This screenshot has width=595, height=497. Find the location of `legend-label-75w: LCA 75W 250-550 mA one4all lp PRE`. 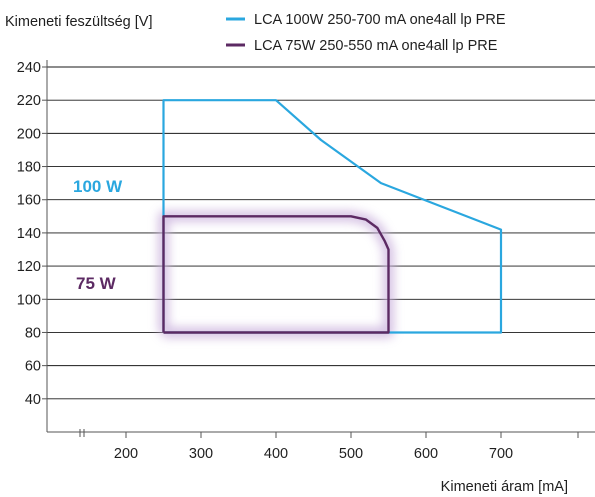

legend-label-75w: LCA 75W 250-550 mA one4all lp PRE is located at coordinates (376, 46).